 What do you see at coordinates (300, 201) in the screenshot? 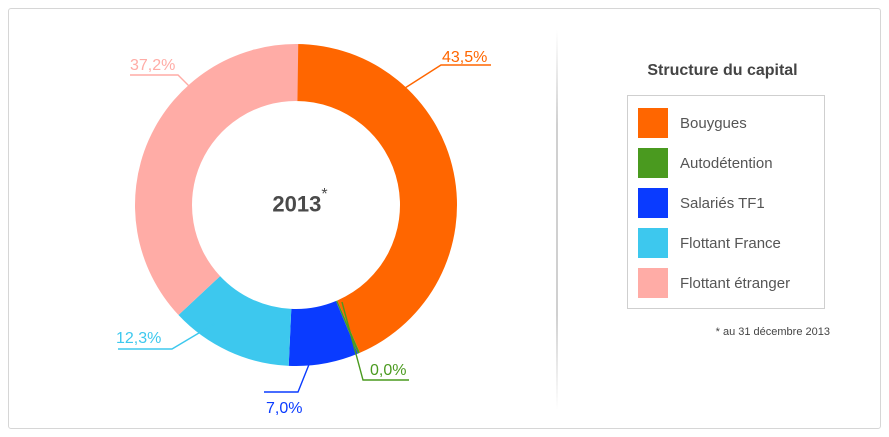
I see `center-year-label: 2013*` at bounding box center [300, 201].